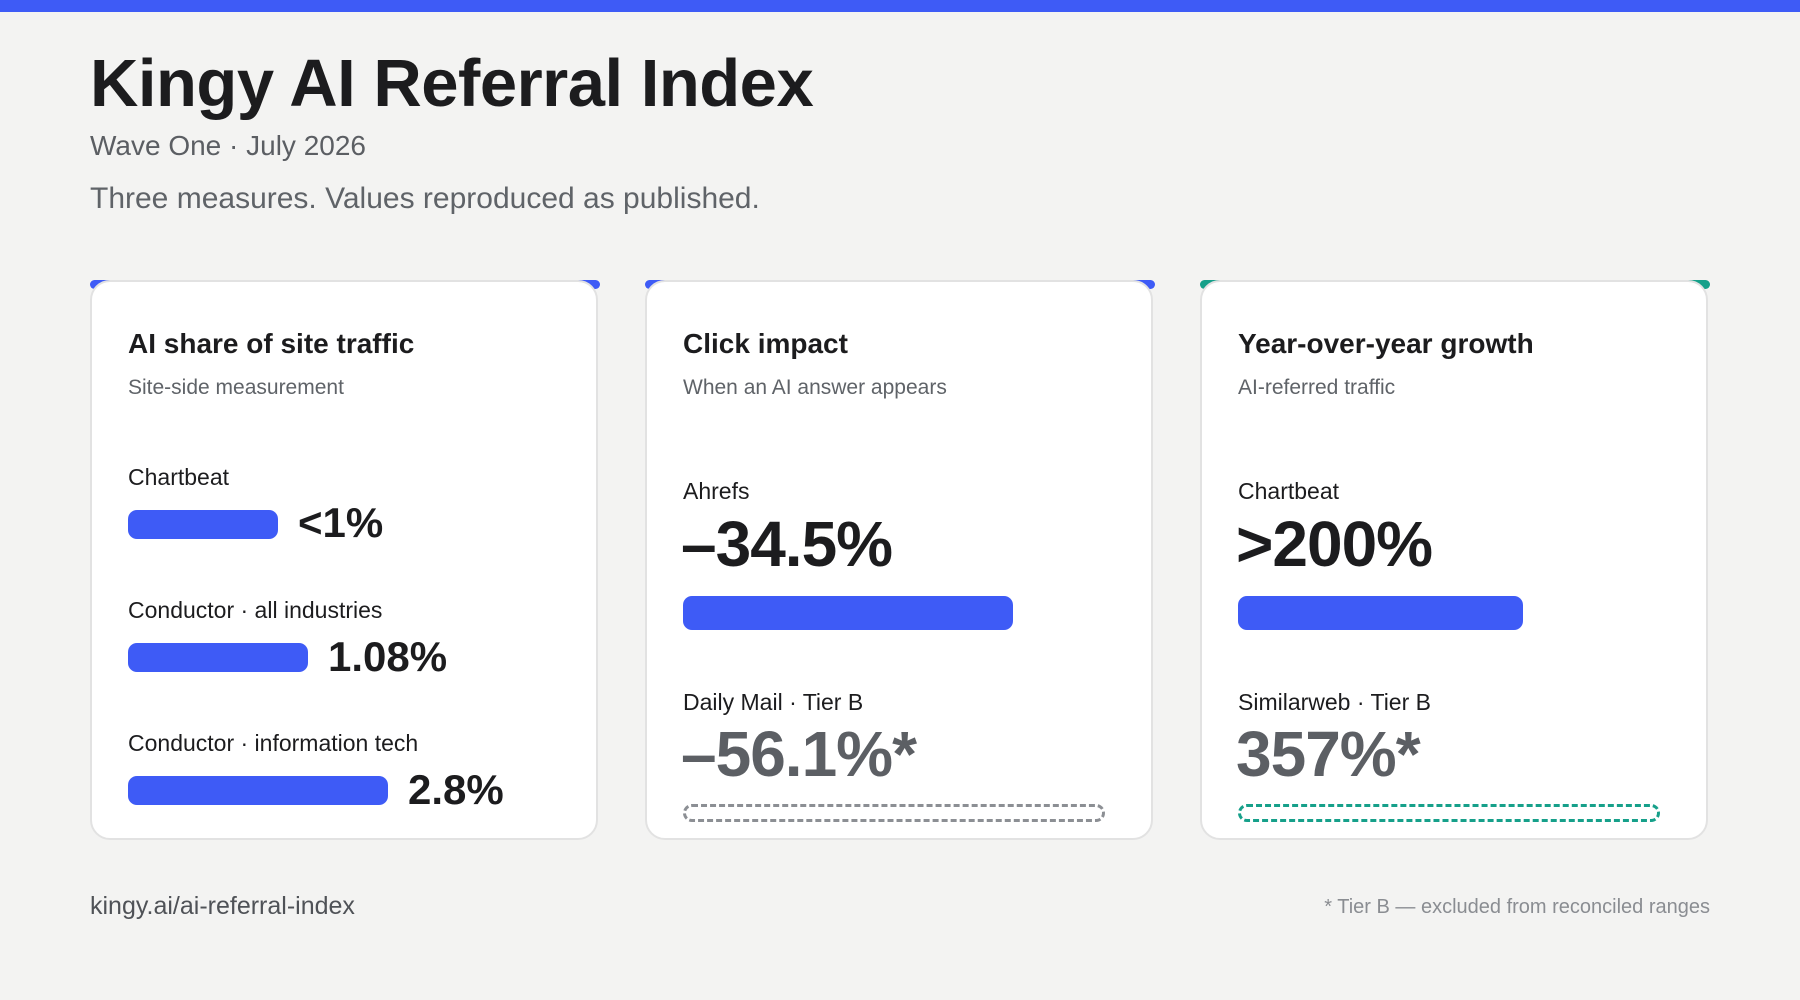 The image size is (1800, 1000). I want to click on bar-ahrefs, so click(848, 613).